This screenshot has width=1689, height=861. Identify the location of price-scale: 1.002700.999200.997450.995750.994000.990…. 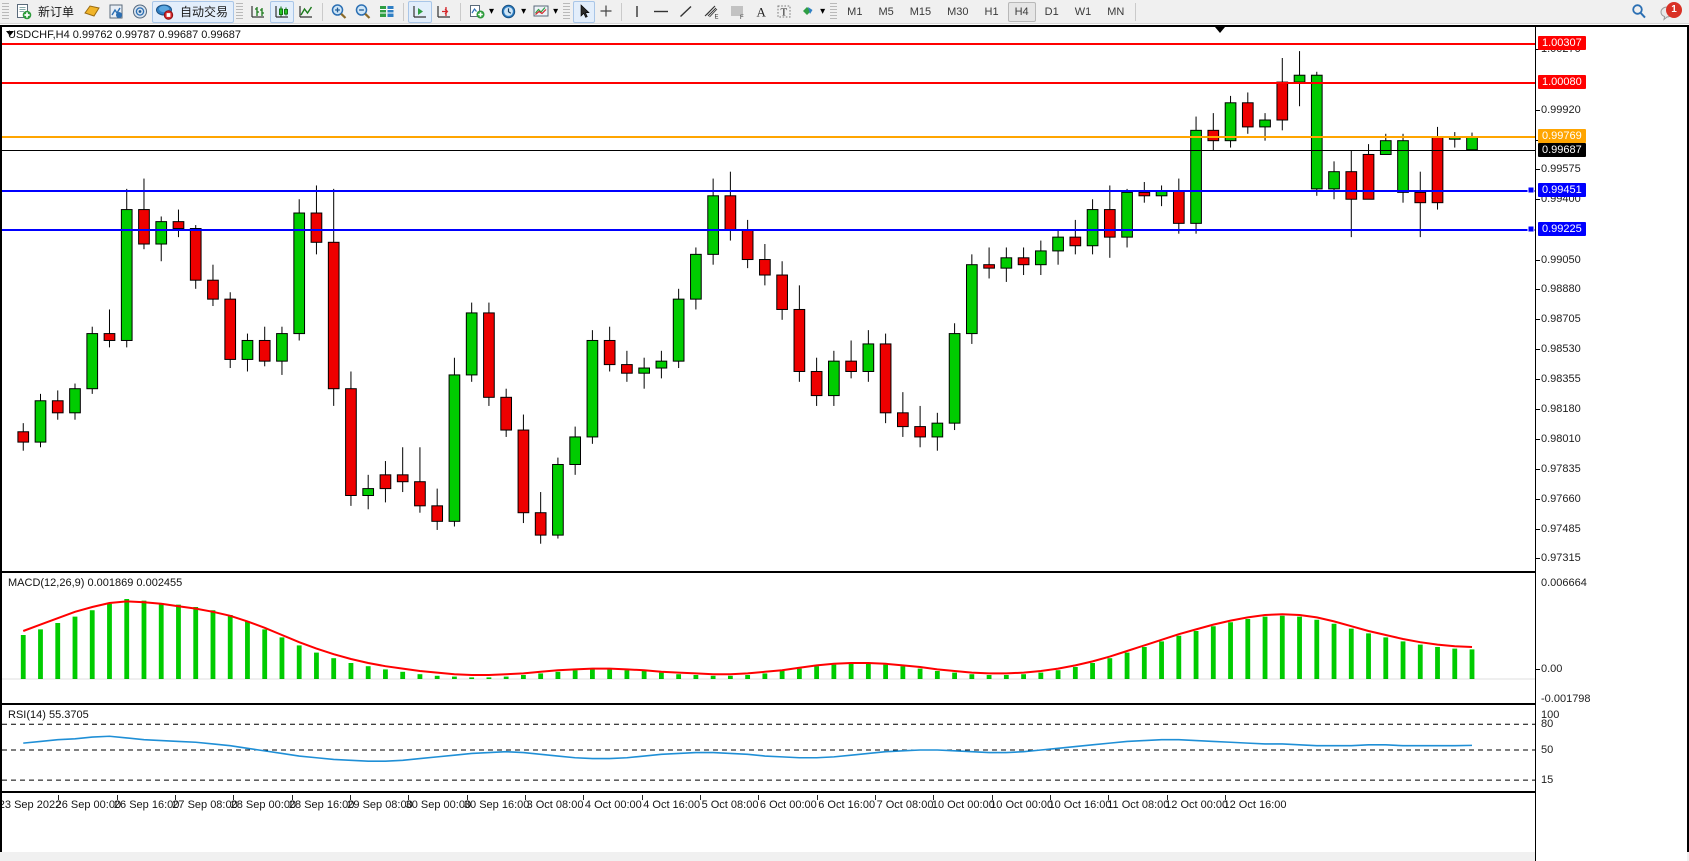
(1611, 444).